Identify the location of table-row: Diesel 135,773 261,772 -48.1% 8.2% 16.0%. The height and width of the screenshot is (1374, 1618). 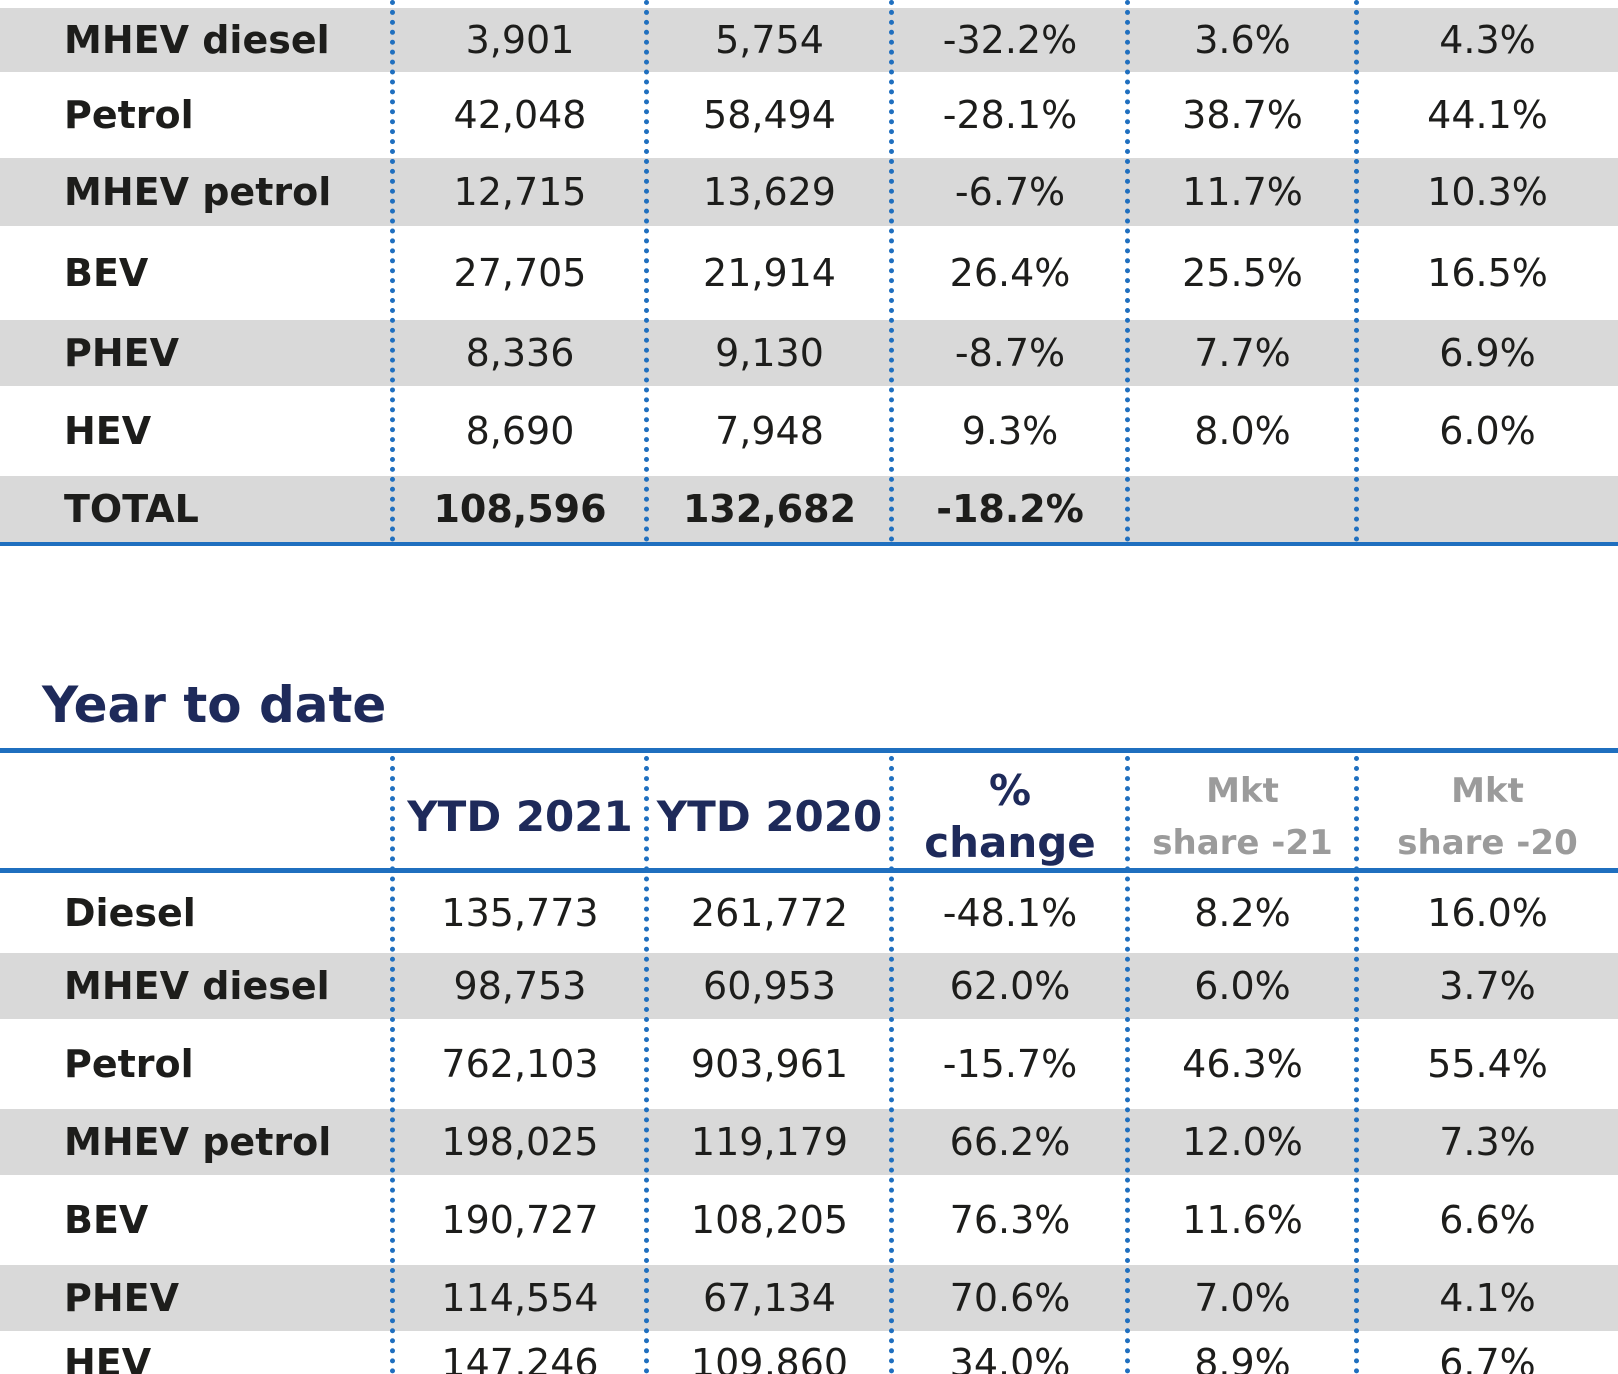
(809, 913).